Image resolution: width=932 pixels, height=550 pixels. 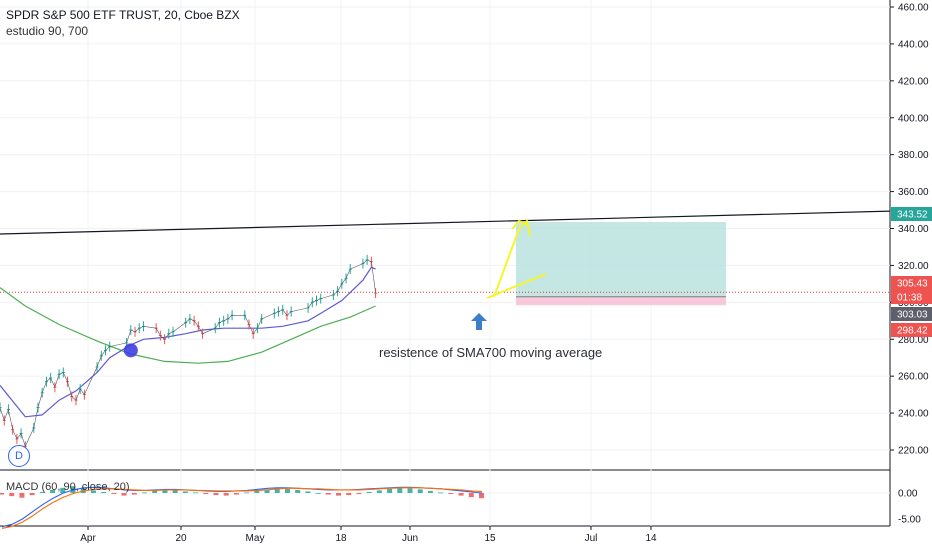 What do you see at coordinates (445, 222) in the screenshot?
I see `resistance-trendline` at bounding box center [445, 222].